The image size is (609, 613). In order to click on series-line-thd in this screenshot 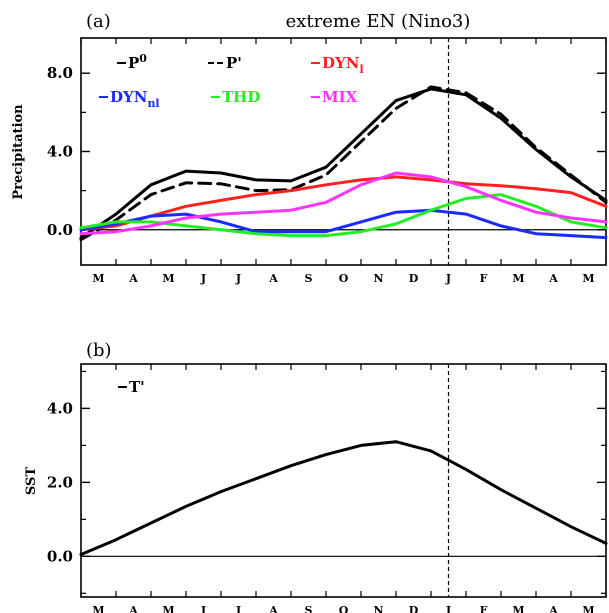, I will do `click(343, 215)`.